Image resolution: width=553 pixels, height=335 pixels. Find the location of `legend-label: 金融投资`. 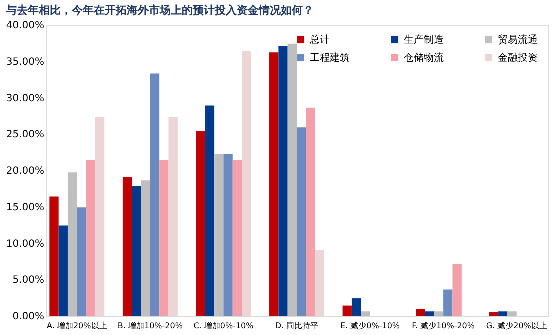

legend-label: 金融投资 is located at coordinates (518, 58).